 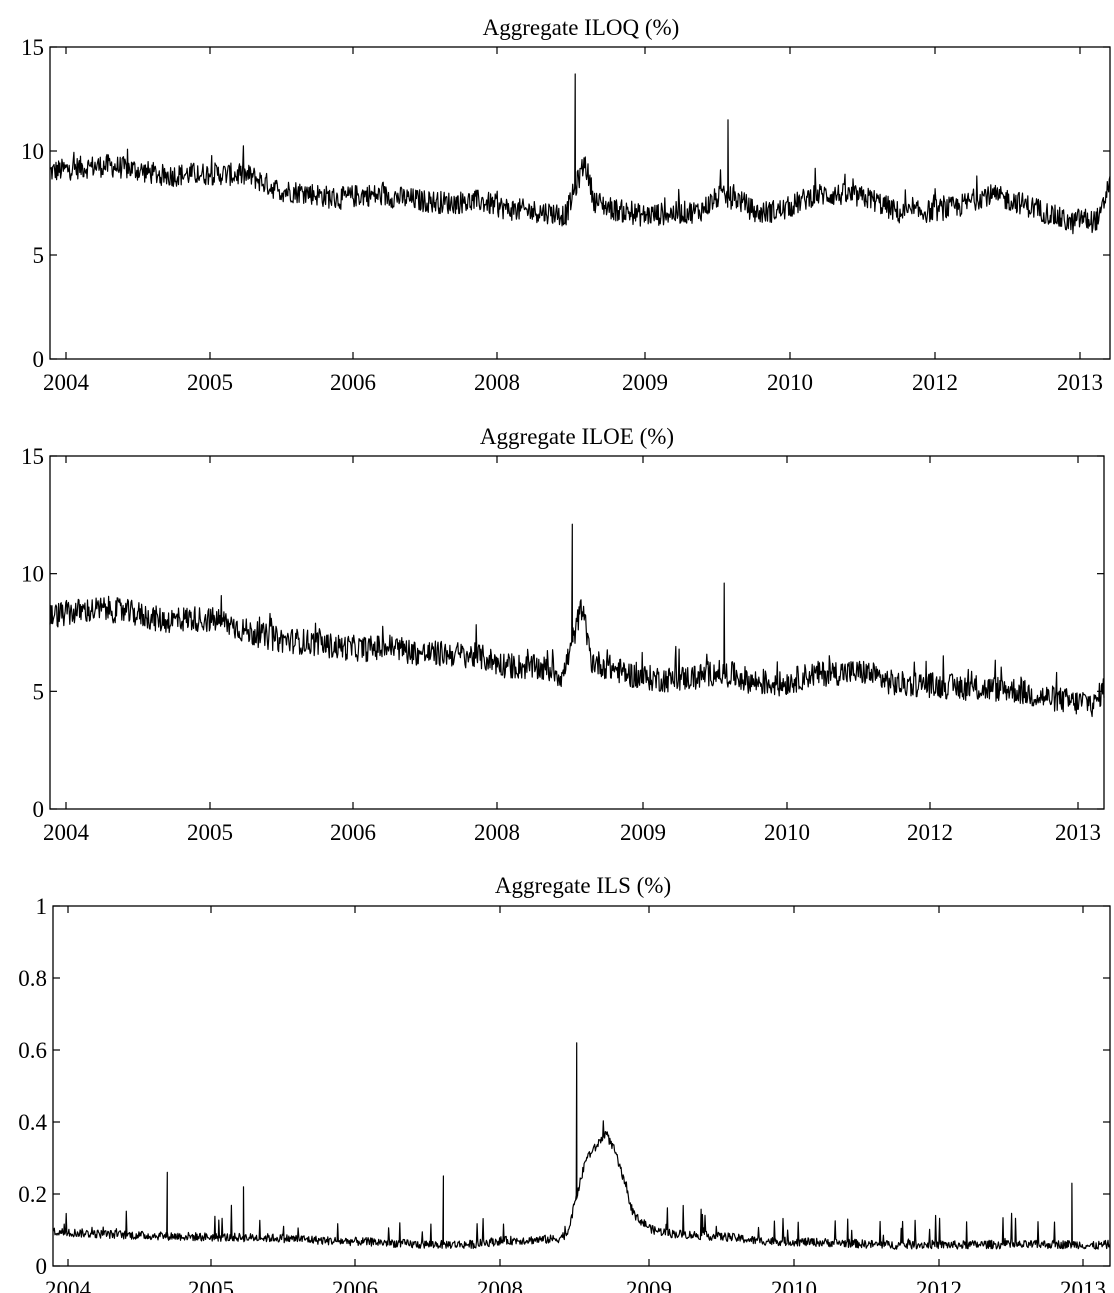 What do you see at coordinates (577, 436) in the screenshot?
I see `chart-title: Aggregate ILOE (%)` at bounding box center [577, 436].